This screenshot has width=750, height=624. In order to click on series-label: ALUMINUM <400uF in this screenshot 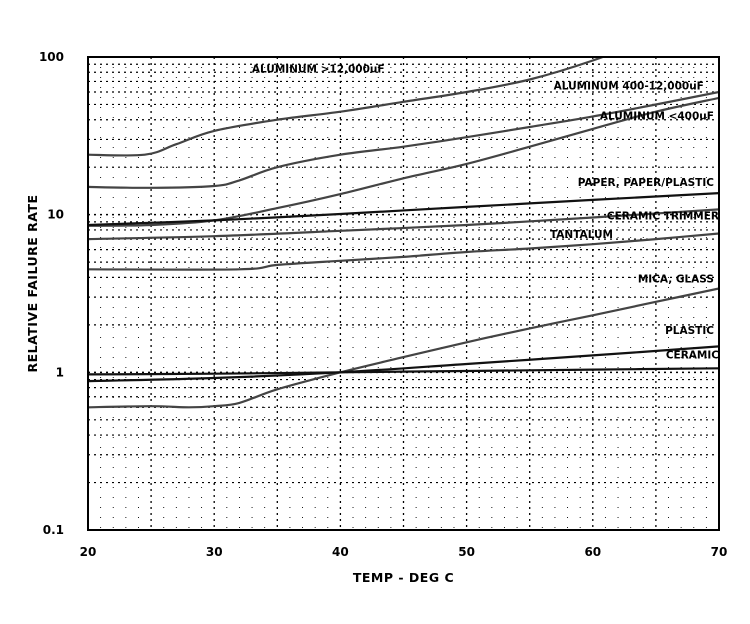, I will do `click(657, 117)`.